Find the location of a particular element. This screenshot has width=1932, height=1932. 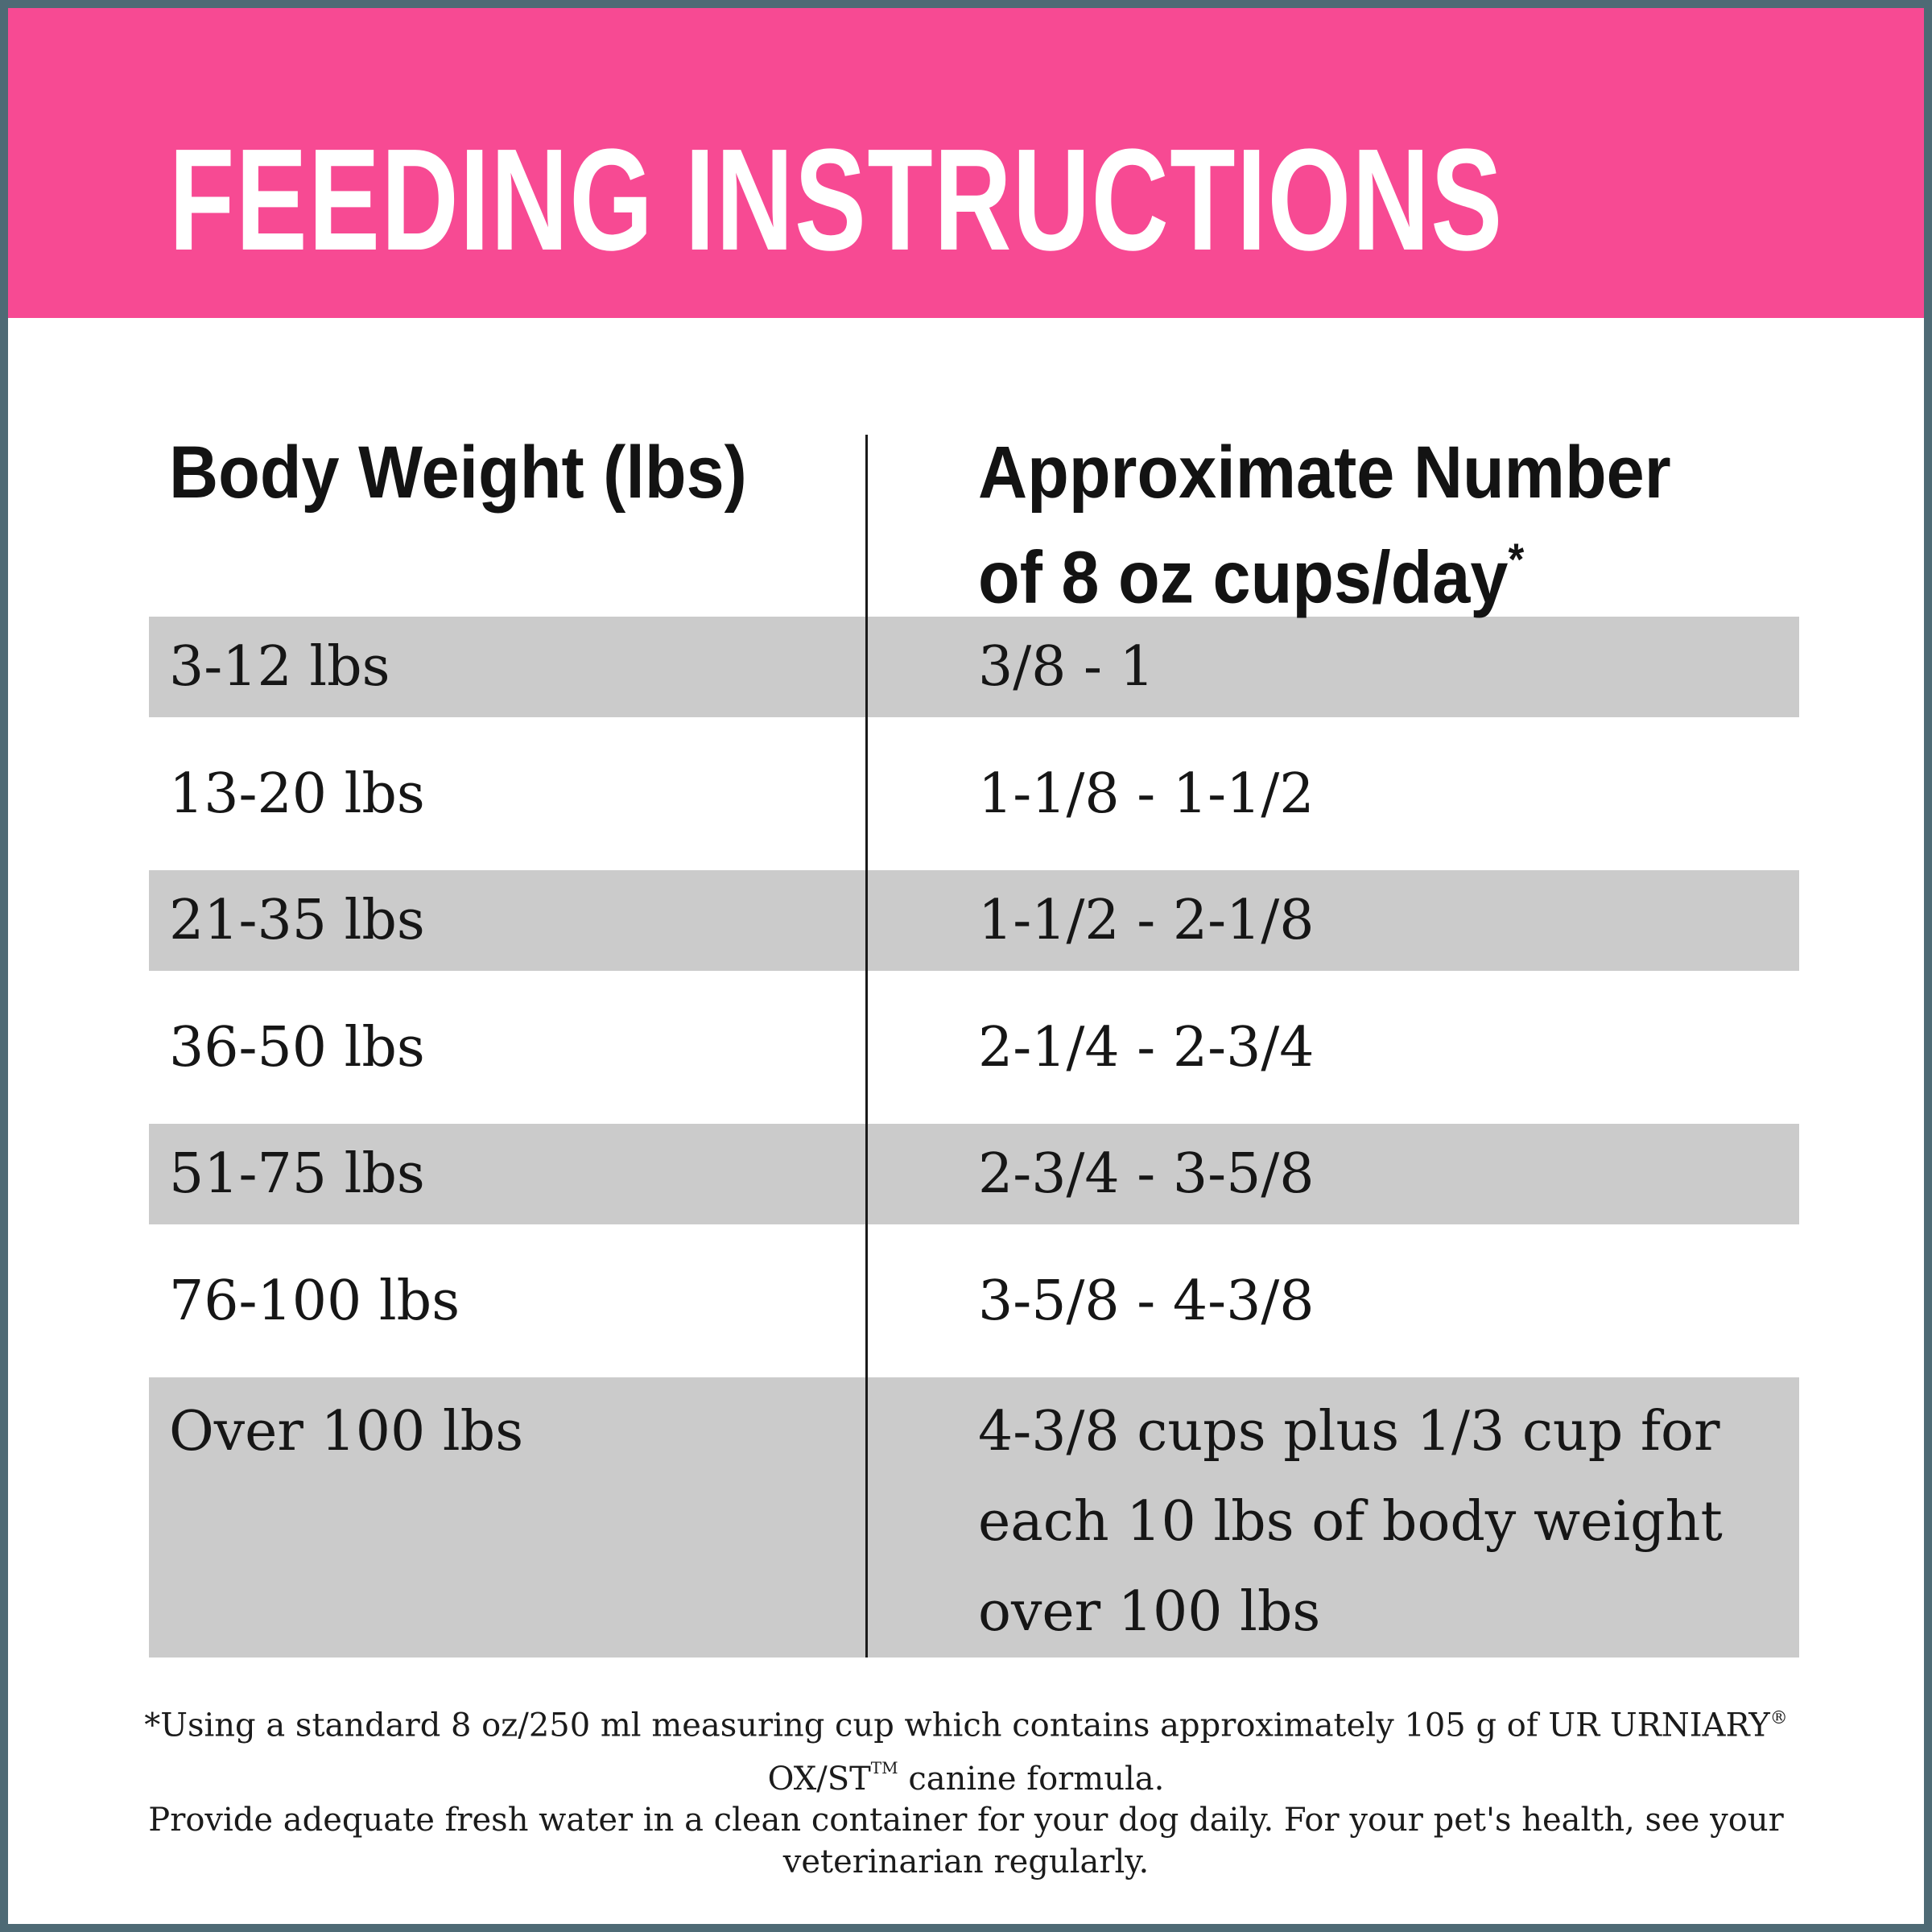

cups-cell: 1-1/2 - 2-1/8 is located at coordinates (1146, 920).